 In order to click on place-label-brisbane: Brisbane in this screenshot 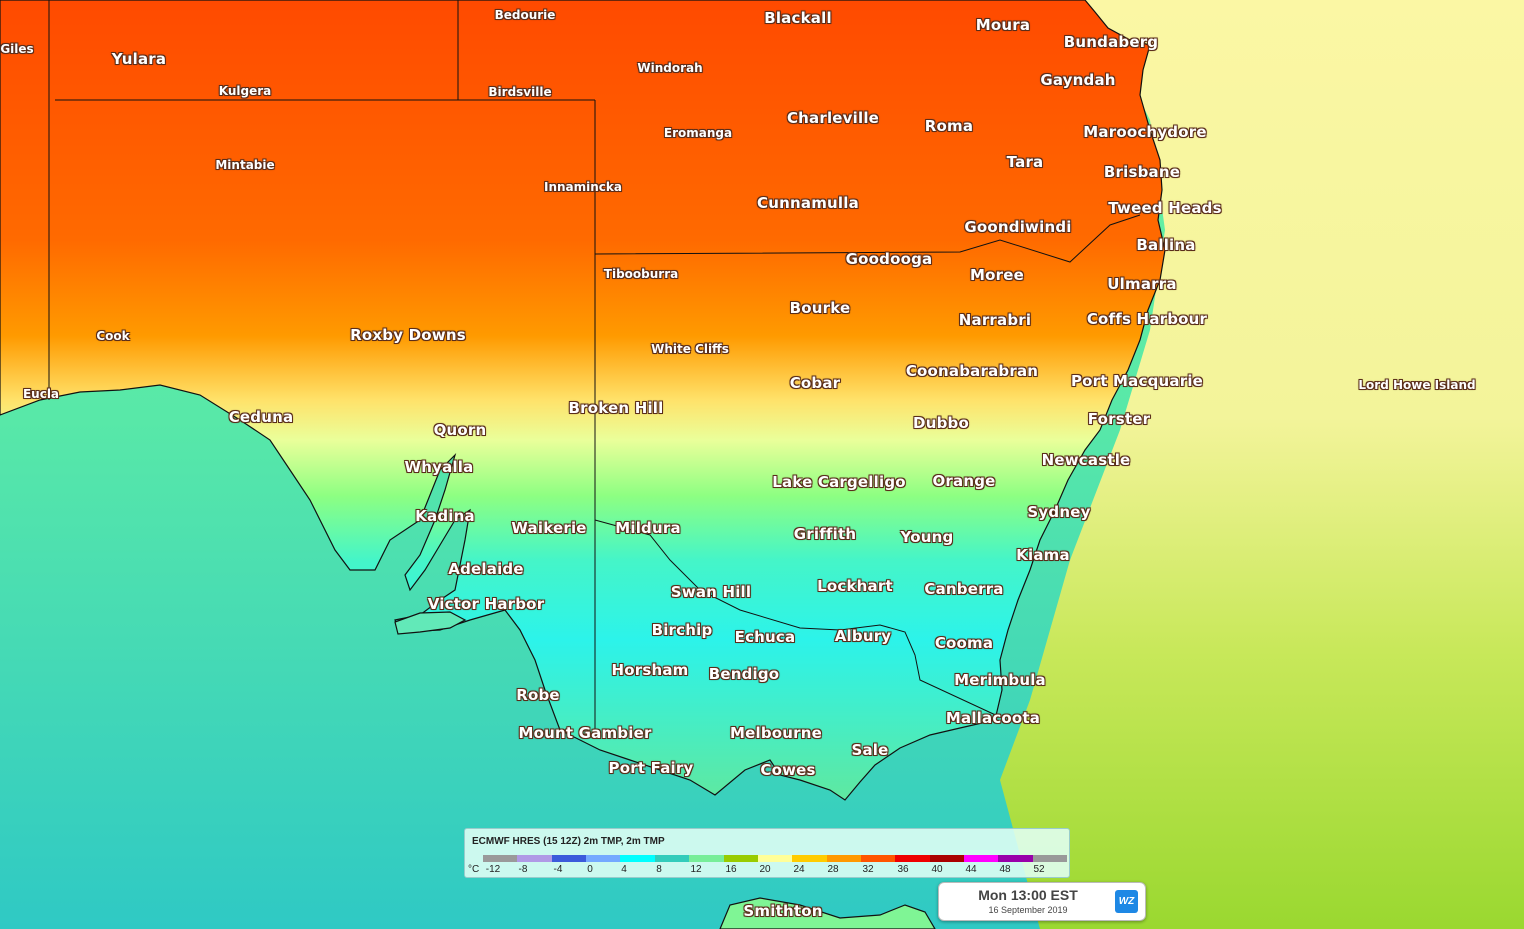, I will do `click(1142, 172)`.